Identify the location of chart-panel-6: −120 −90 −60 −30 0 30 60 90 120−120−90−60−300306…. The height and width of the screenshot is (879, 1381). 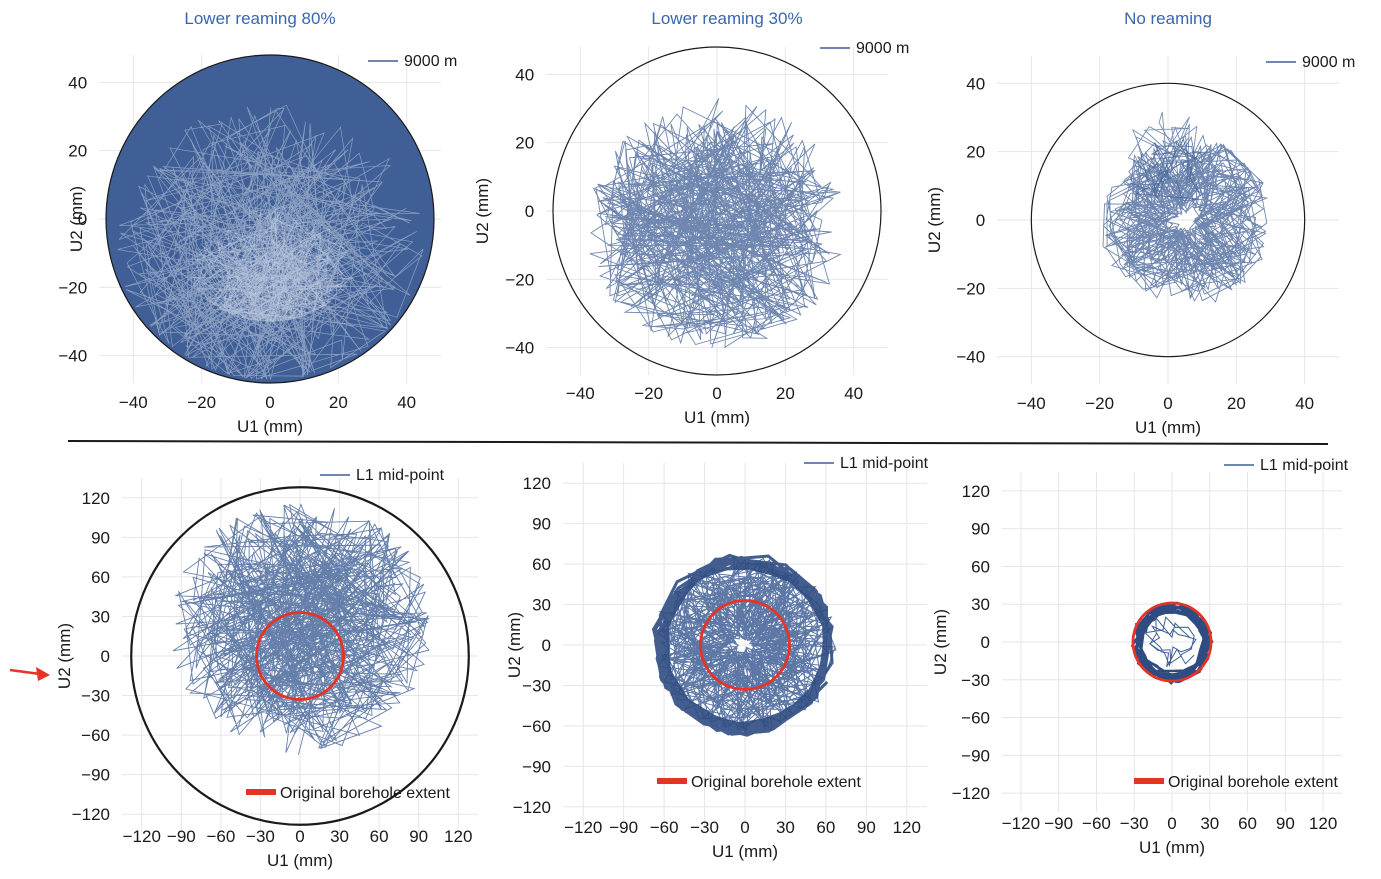
(1140, 657).